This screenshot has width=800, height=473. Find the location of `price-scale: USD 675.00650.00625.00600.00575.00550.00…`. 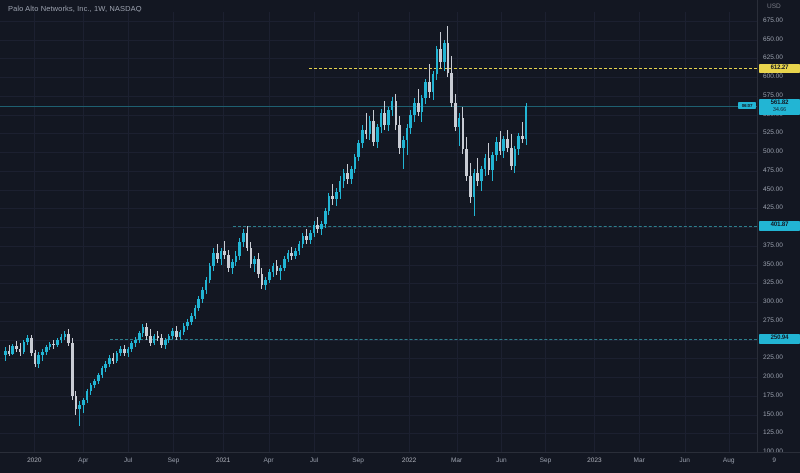

price-scale: USD 675.00650.00625.00600.00575.00550.00… is located at coordinates (769, 227).